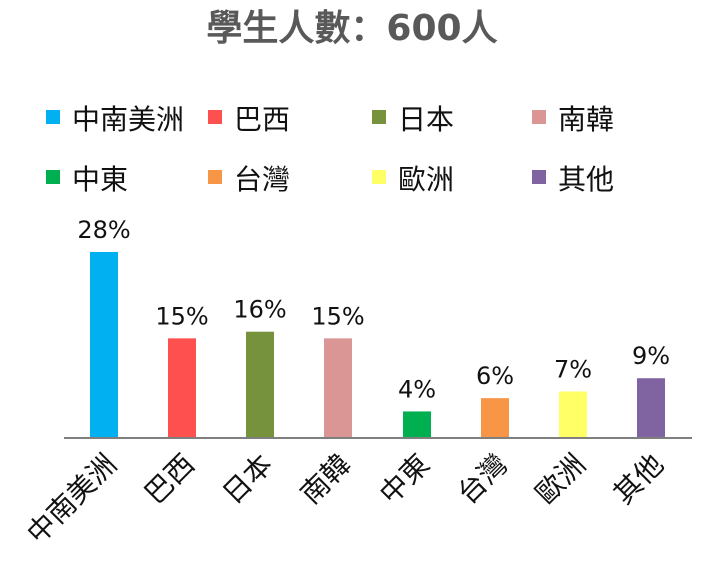  What do you see at coordinates (128, 119) in the screenshot?
I see `legend-label: 中南美洲` at bounding box center [128, 119].